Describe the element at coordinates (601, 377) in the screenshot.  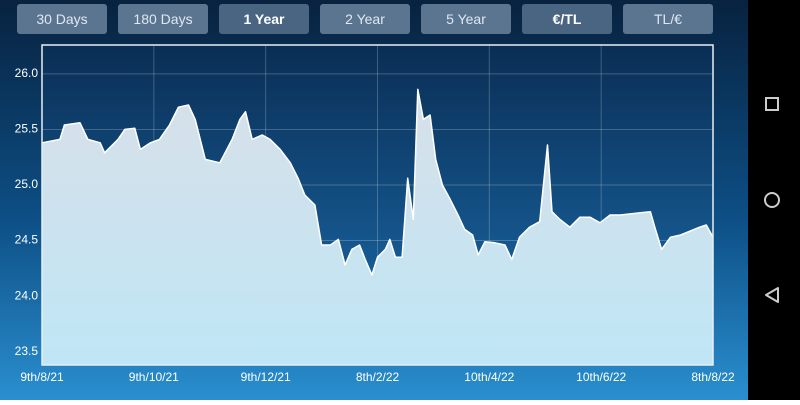
I see `x-tick-label: 10th/6/22` at that location.